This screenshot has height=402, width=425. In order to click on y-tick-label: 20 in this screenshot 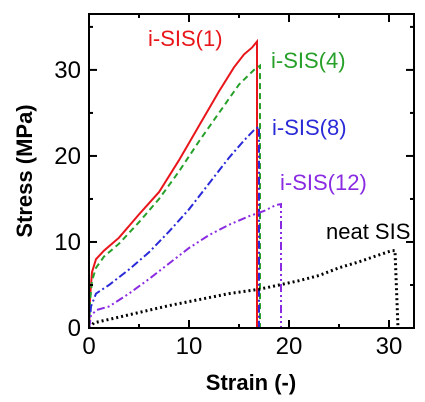, I will do `click(67, 156)`.